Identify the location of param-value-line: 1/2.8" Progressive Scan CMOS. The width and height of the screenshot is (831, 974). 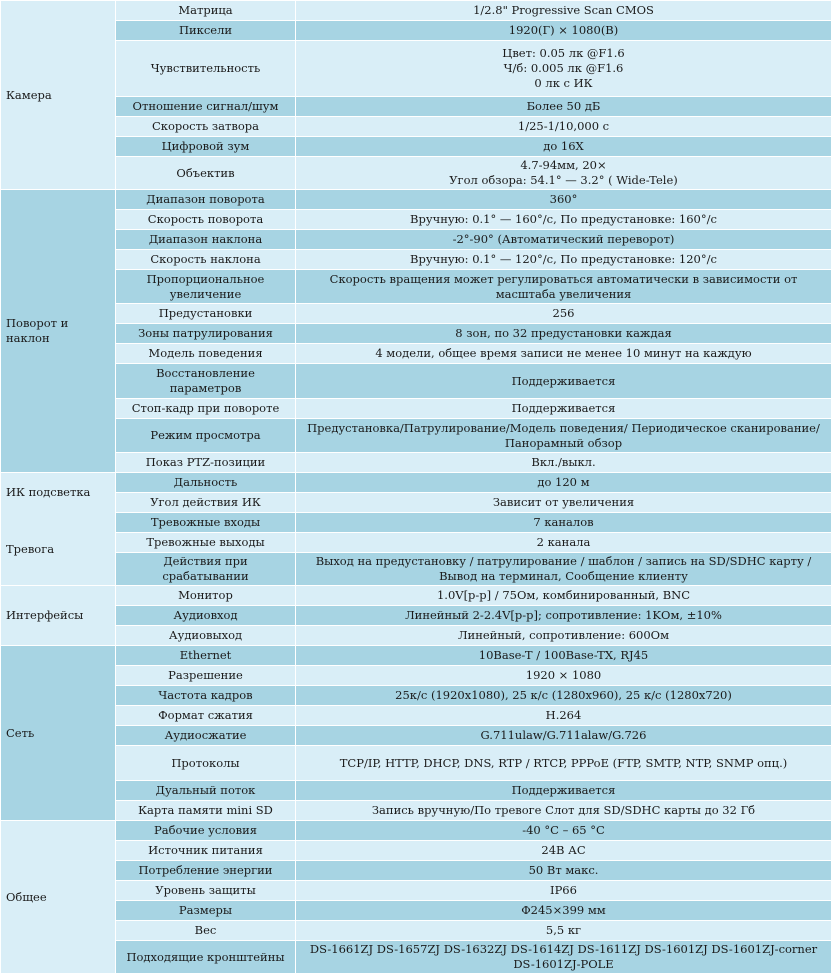
(563, 10).